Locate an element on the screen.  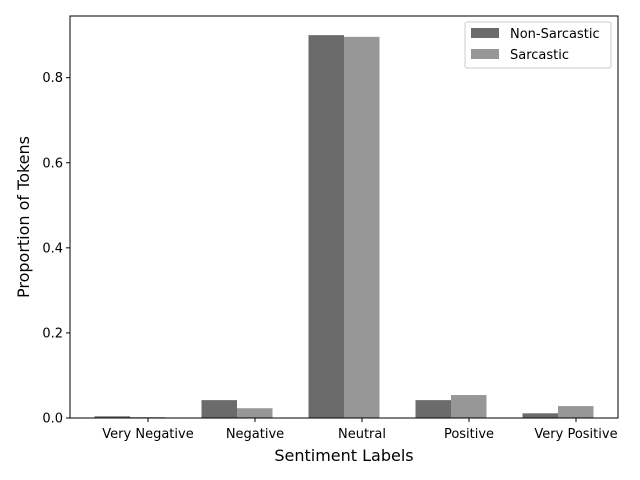
y-axis-title: Proportion of Tokens is located at coordinates (23, 217).